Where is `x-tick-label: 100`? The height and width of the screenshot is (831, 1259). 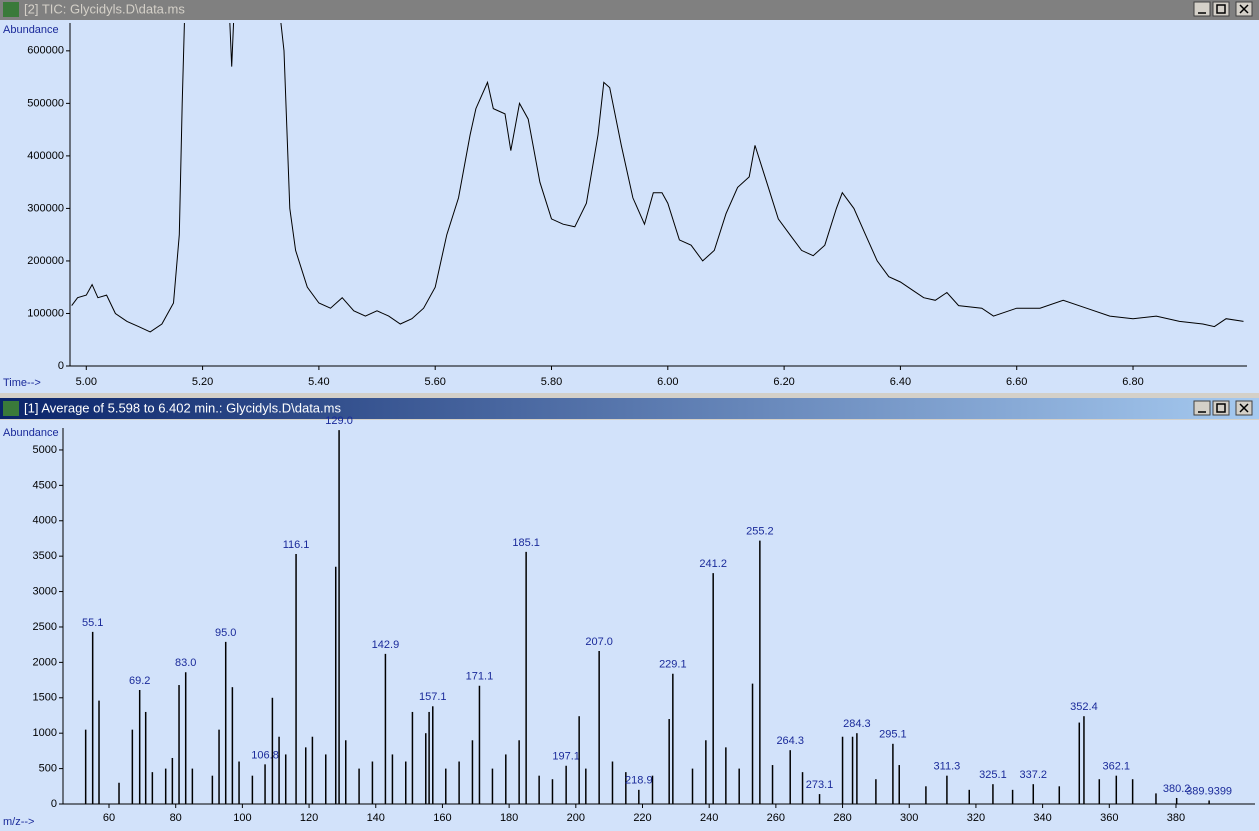
x-tick-label: 100 is located at coordinates (242, 818).